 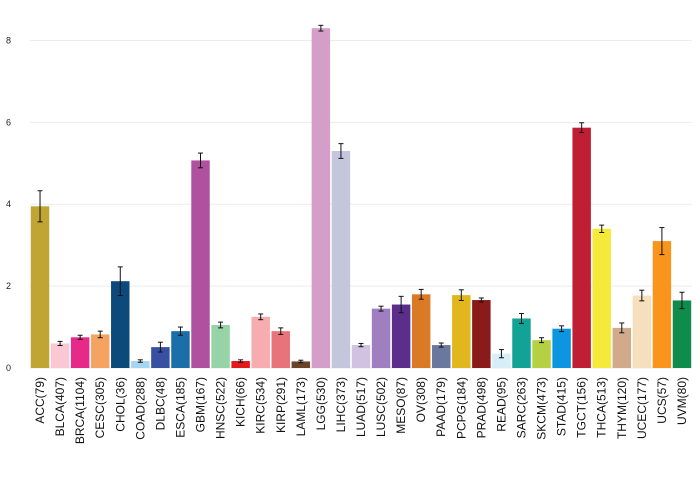 I want to click on x-tick-label: MESO(87), so click(x=401, y=405).